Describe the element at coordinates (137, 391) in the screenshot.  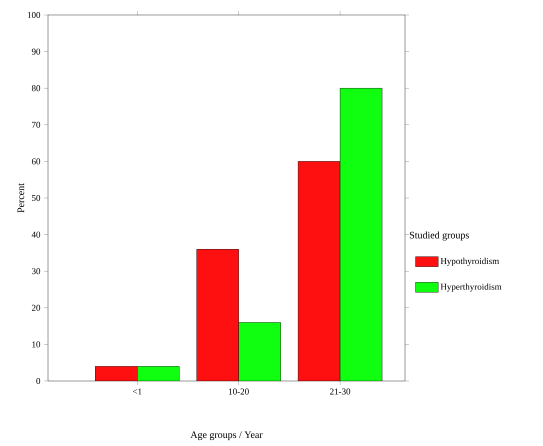
I see `x-tick-label: <1` at that location.